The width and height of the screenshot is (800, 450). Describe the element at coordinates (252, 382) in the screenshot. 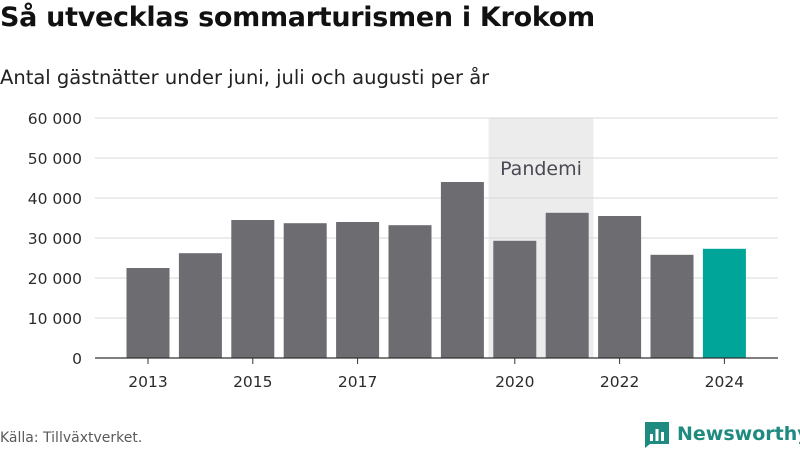

I see `x-tick-label: 2015` at that location.